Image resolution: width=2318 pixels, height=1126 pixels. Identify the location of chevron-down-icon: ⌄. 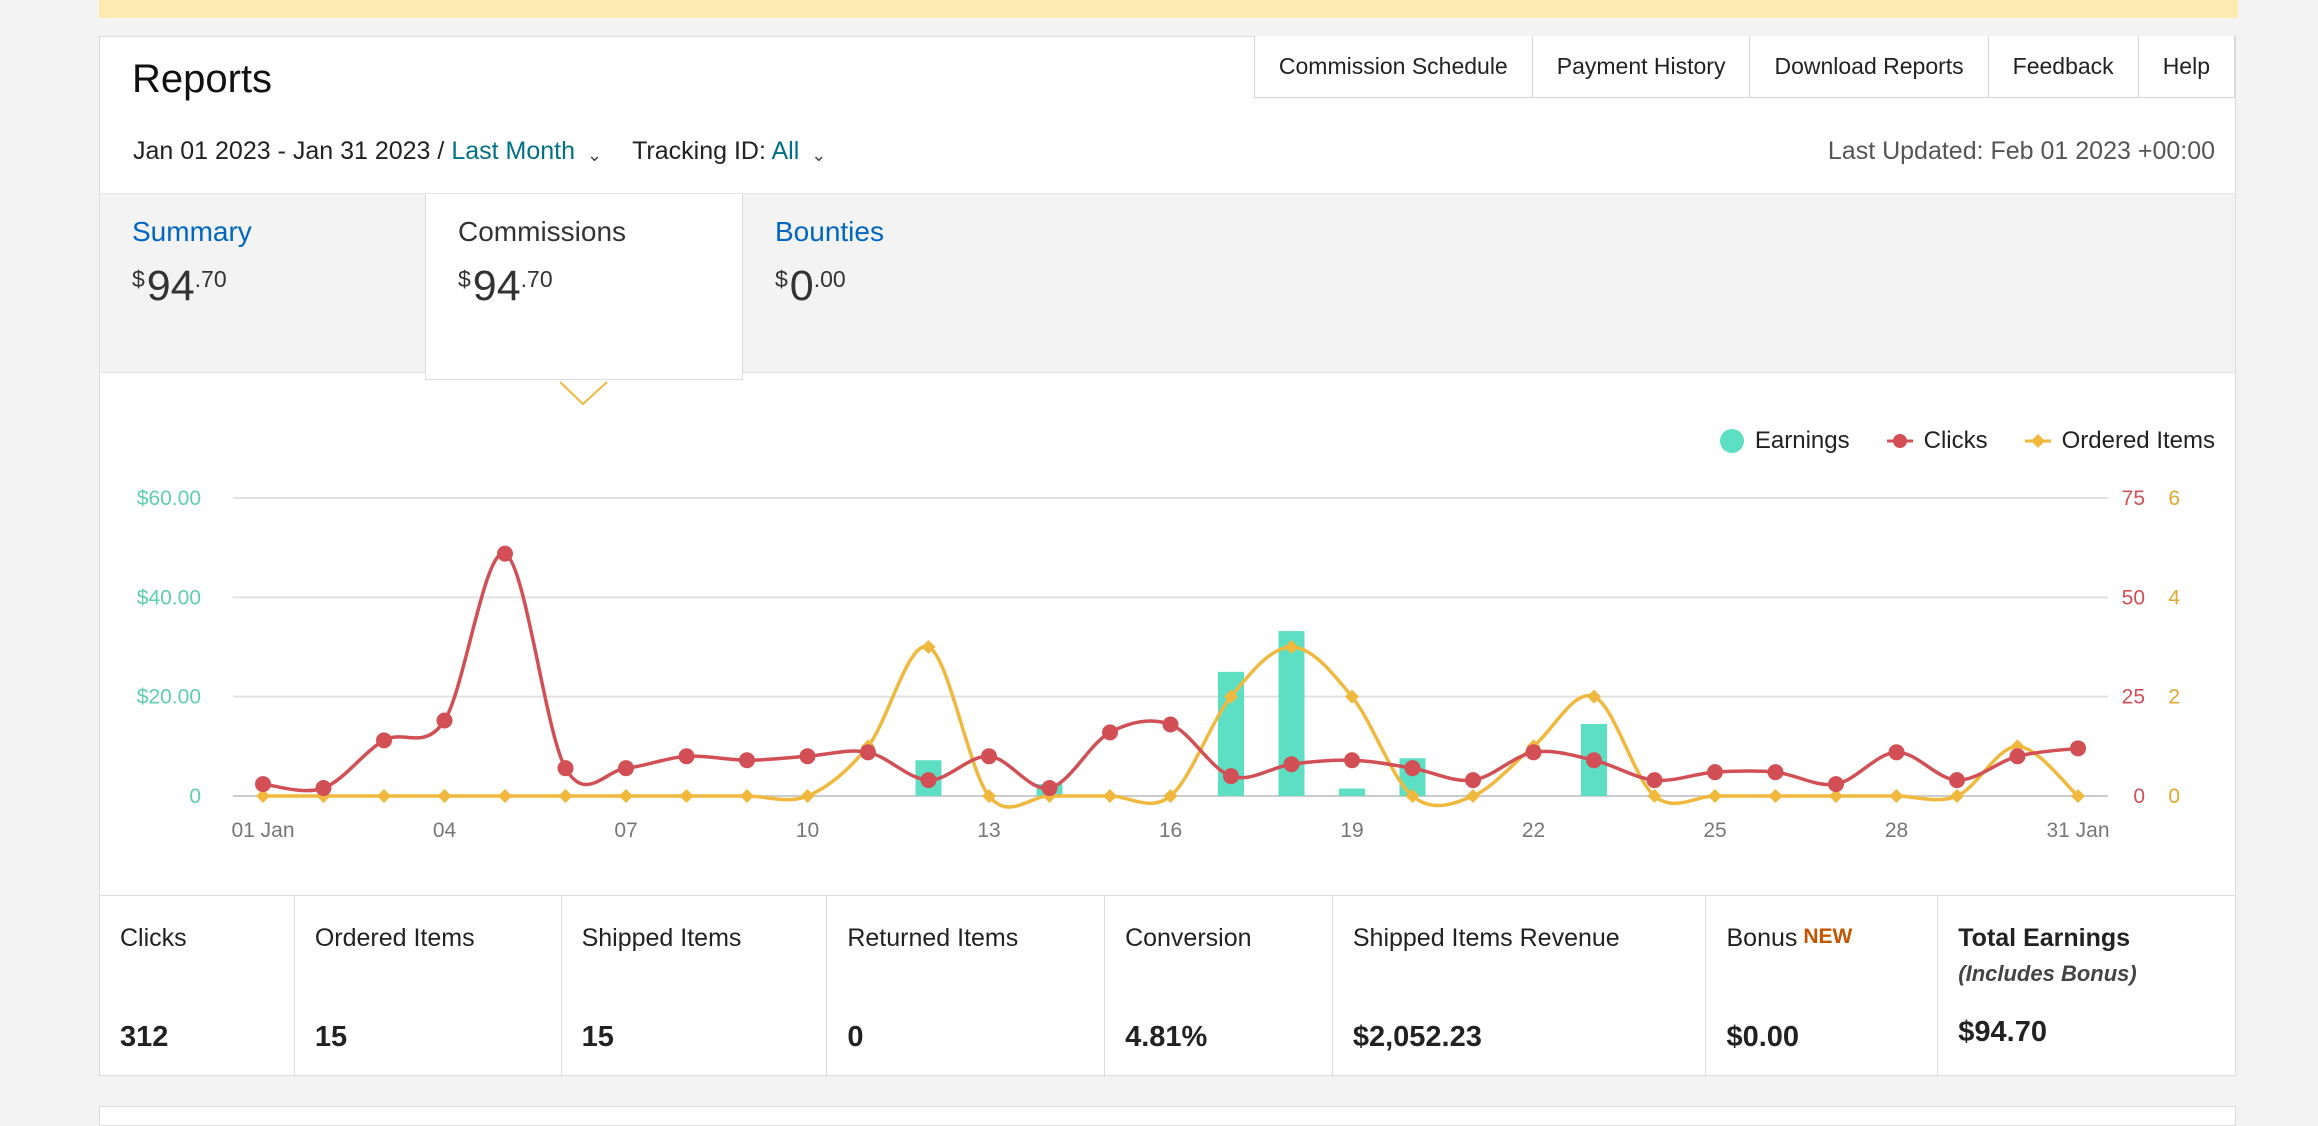
(819, 155).